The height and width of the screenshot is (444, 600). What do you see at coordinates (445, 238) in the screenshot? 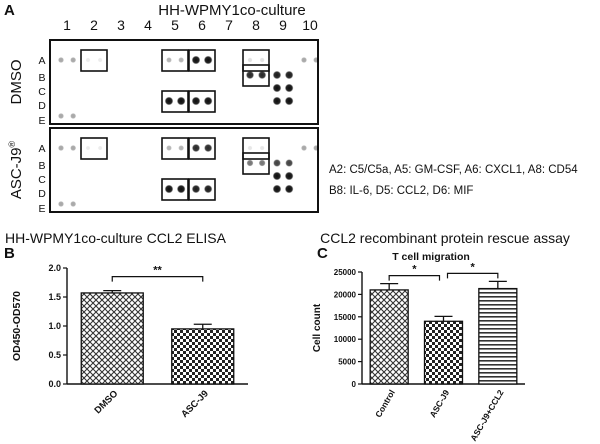
I see `panel-c-title: CCL2 recombinant protein rescue assay` at bounding box center [445, 238].